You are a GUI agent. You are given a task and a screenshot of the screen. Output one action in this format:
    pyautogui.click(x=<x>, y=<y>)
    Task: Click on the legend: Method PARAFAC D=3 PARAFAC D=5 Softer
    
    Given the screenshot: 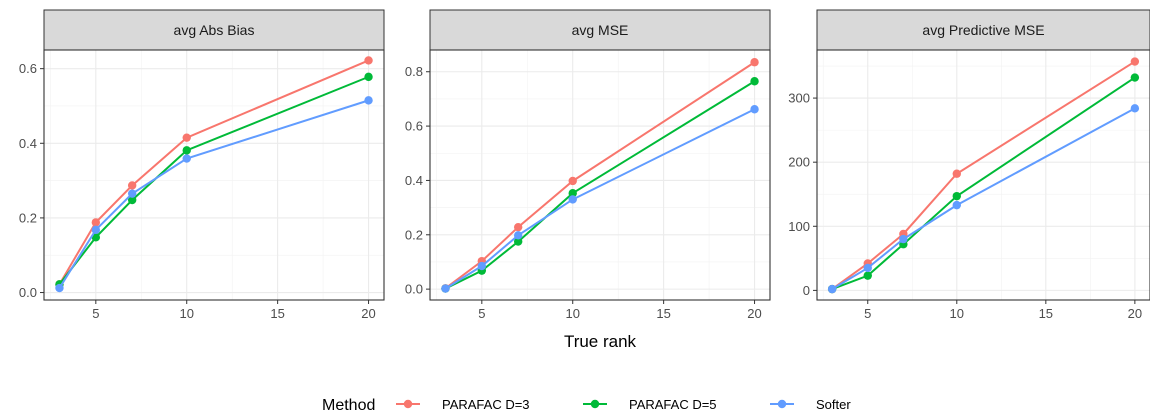 What is the action you would take?
    pyautogui.click(x=586, y=405)
    